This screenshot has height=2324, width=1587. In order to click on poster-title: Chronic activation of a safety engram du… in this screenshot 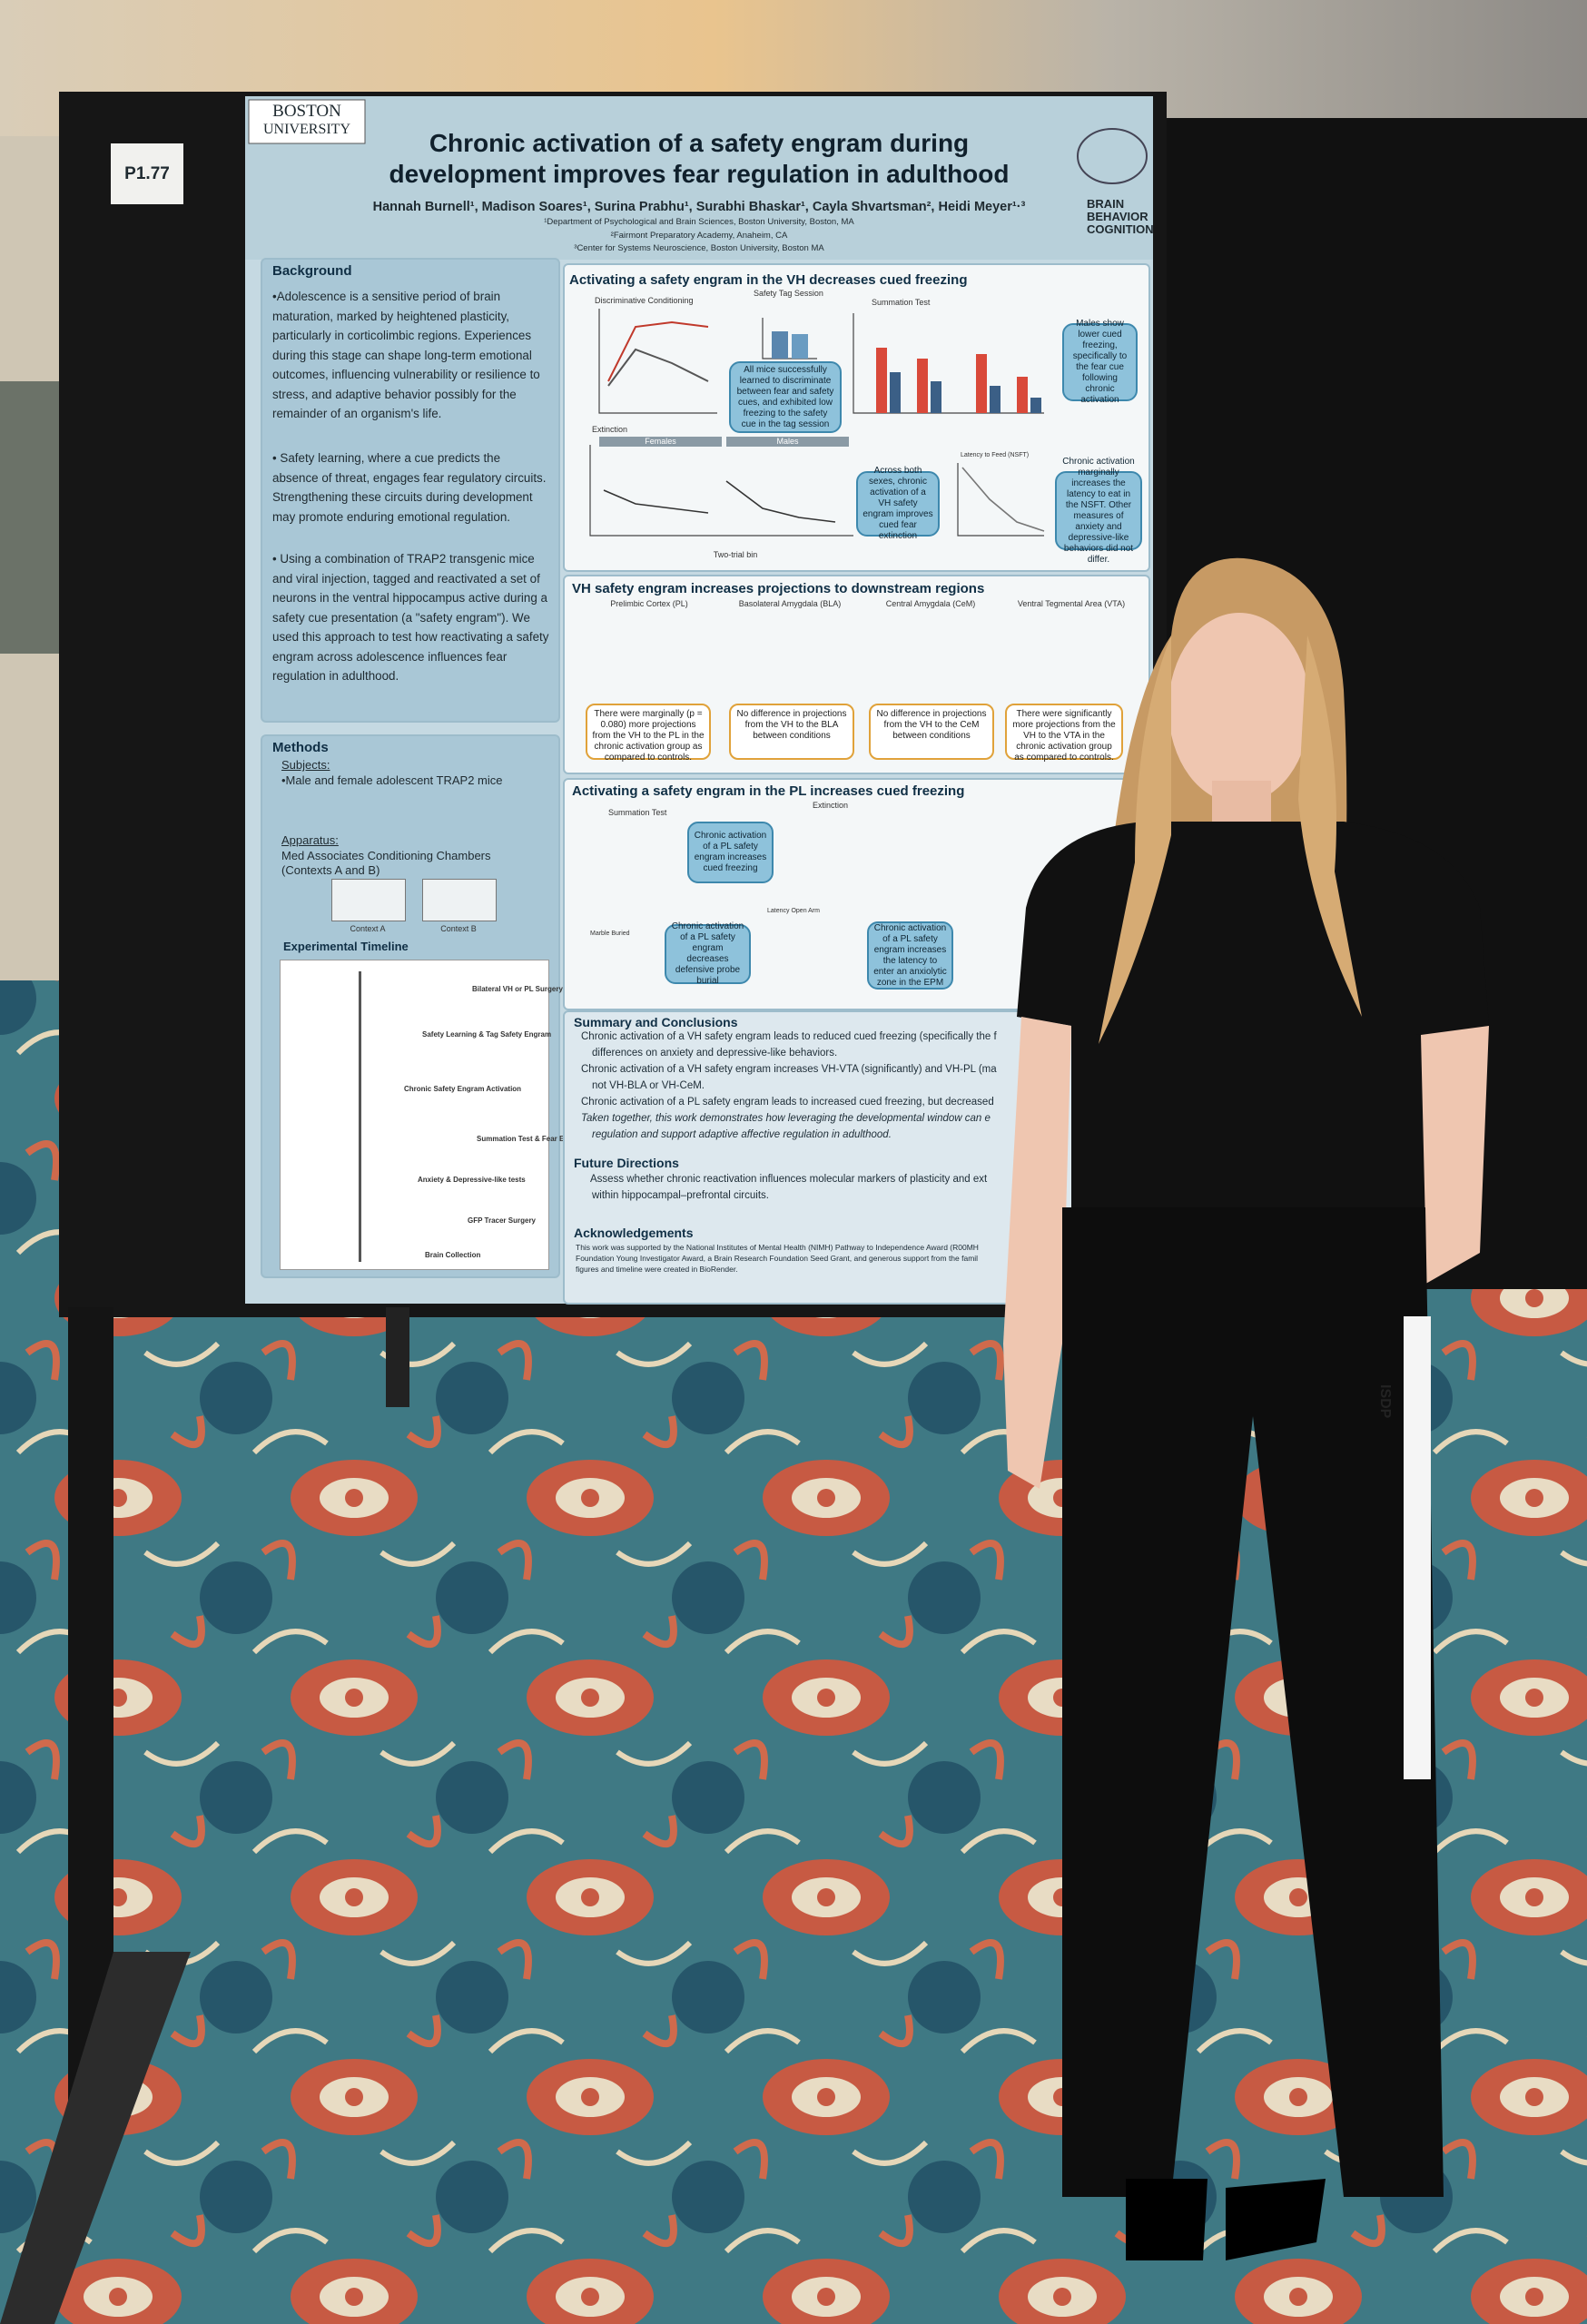, I will do `click(699, 143)`.